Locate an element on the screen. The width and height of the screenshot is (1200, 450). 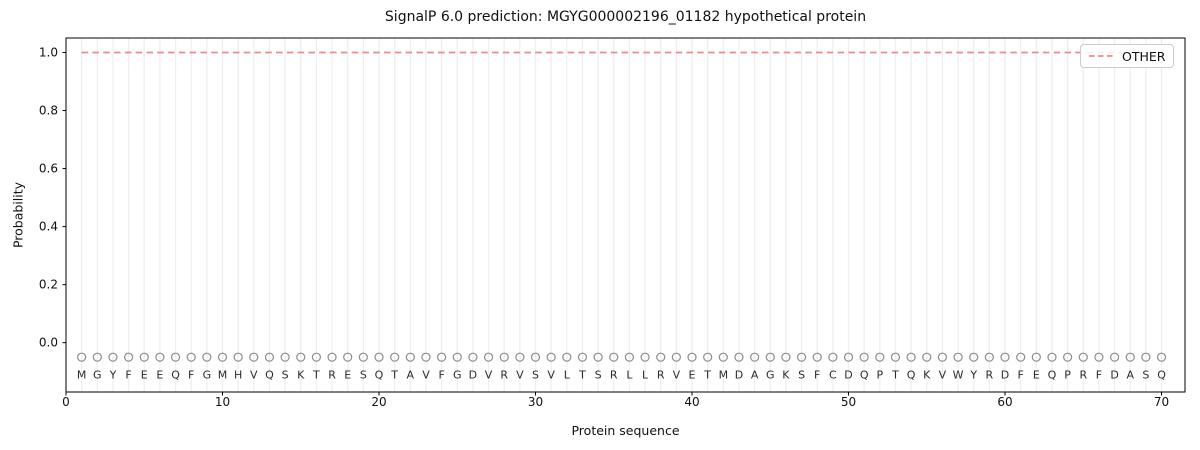
x-tick-label: 10 is located at coordinates (222, 402).